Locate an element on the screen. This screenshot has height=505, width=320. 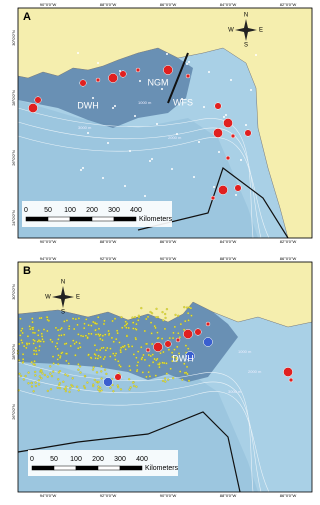
longitude-label: 90°0'0"W is located at coordinates (48, 241).